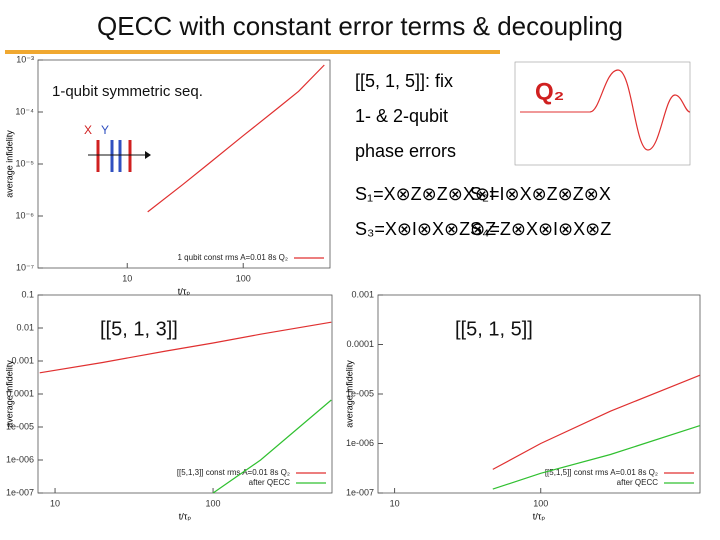 The image size is (720, 540). Describe the element at coordinates (25, 267) in the screenshot. I see `y-tick-label: 10⁻⁷` at that location.